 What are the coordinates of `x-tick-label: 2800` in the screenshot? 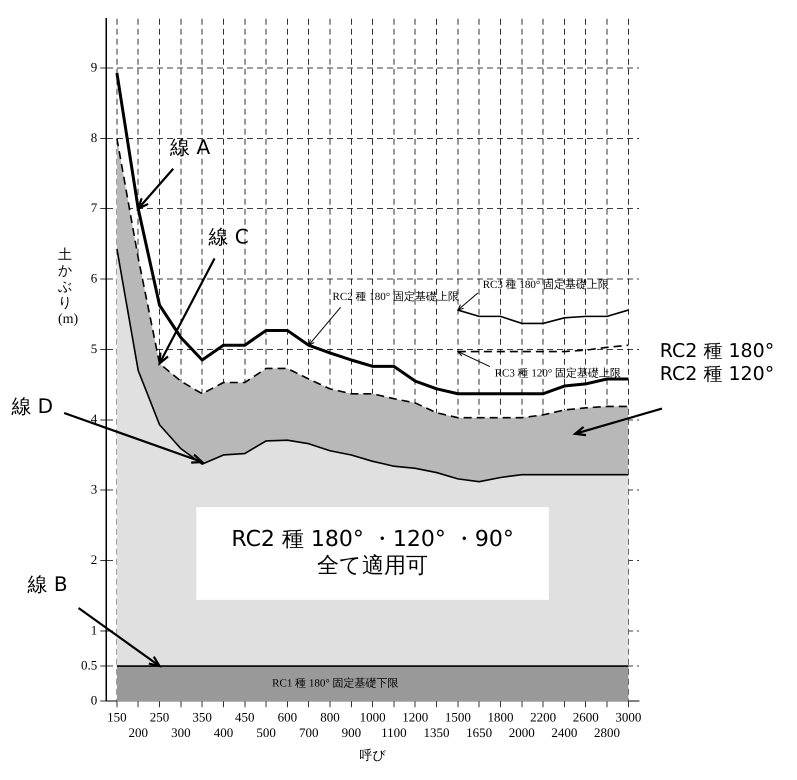 It's located at (607, 732).